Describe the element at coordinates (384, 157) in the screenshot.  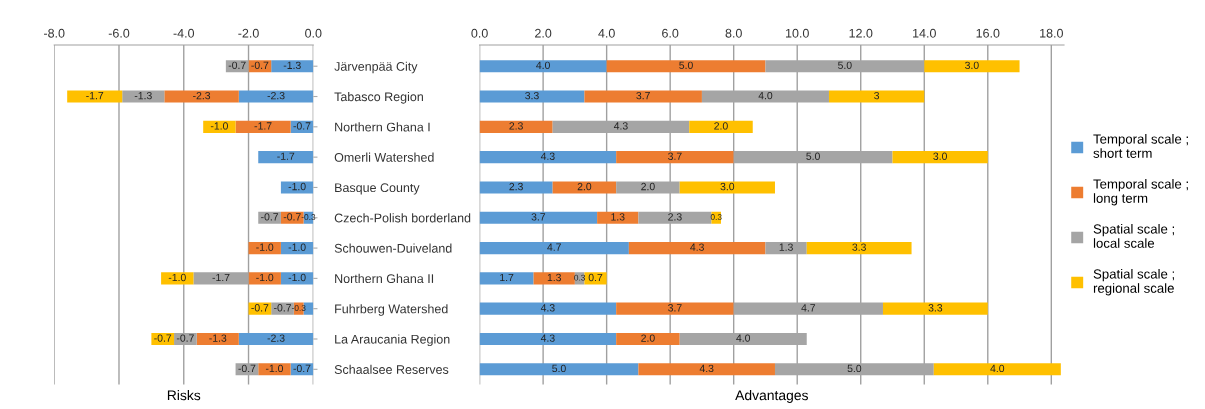
I see `y-tick-label: Omerli Watershed` at that location.